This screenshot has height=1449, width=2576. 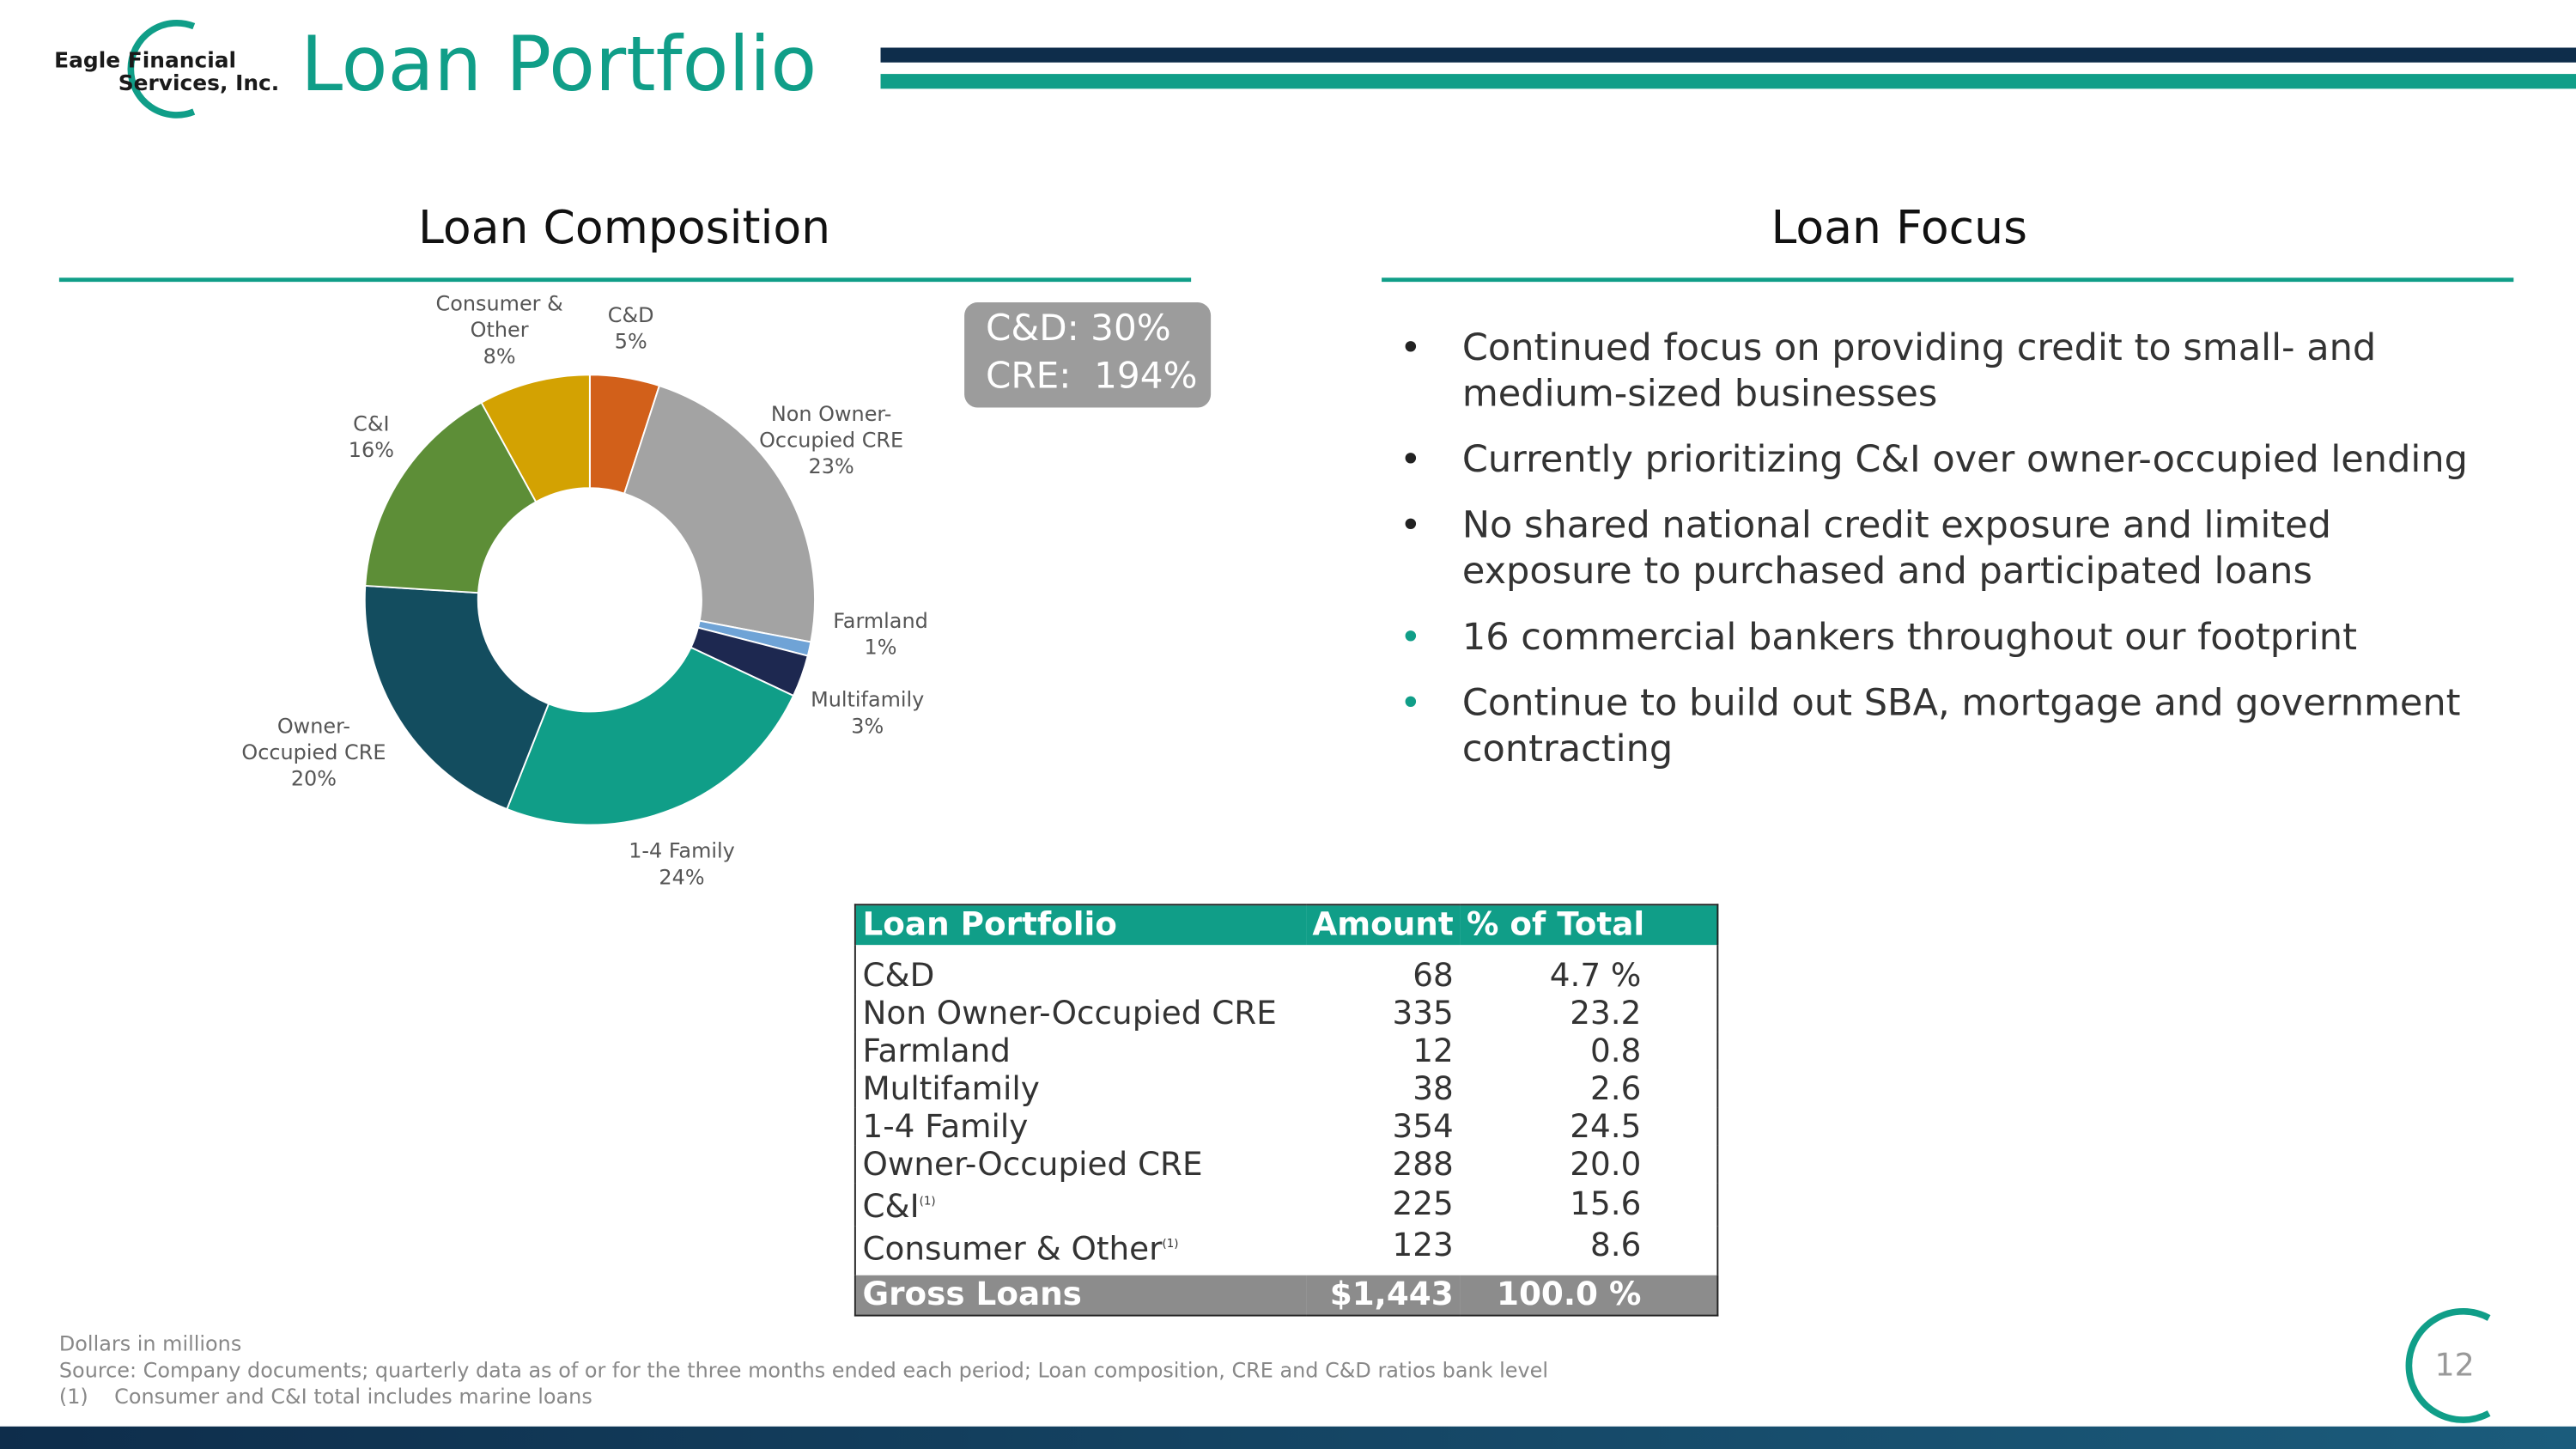 What do you see at coordinates (1080, 1127) in the screenshot?
I see `row-label: 1-4 Family` at bounding box center [1080, 1127].